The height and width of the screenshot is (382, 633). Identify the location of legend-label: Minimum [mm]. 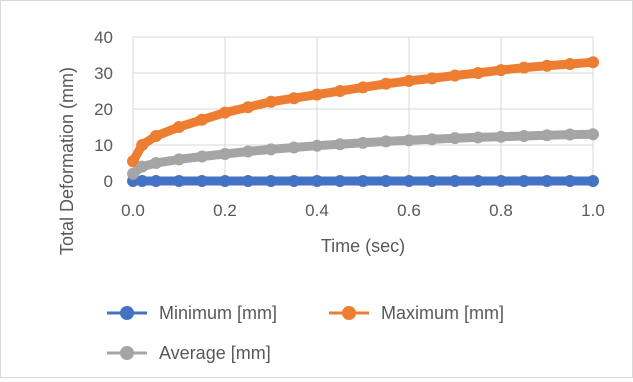
(218, 313).